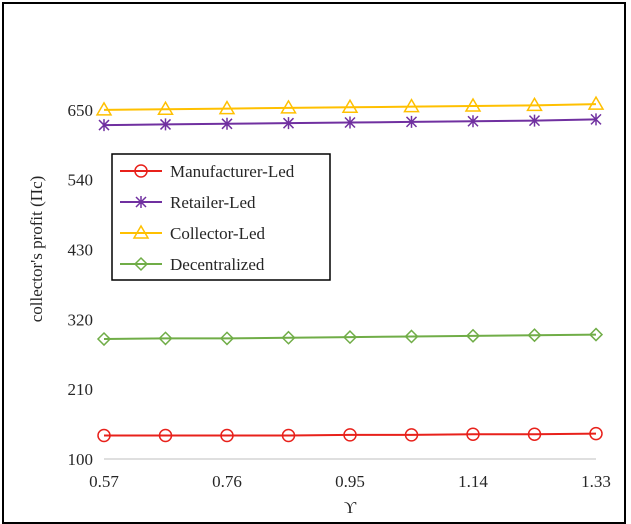  I want to click on series-line-collector-led, so click(350, 107).